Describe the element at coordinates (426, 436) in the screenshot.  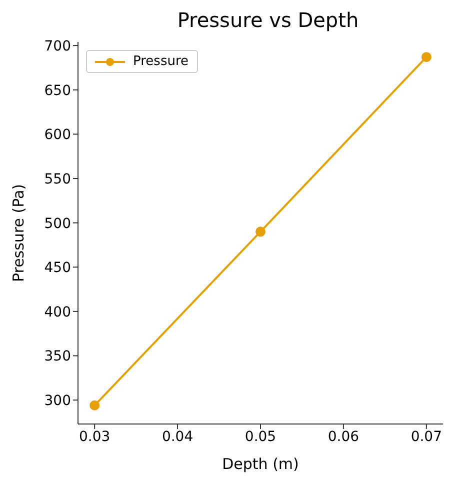
I see `x-tick-label: 0.07` at that location.